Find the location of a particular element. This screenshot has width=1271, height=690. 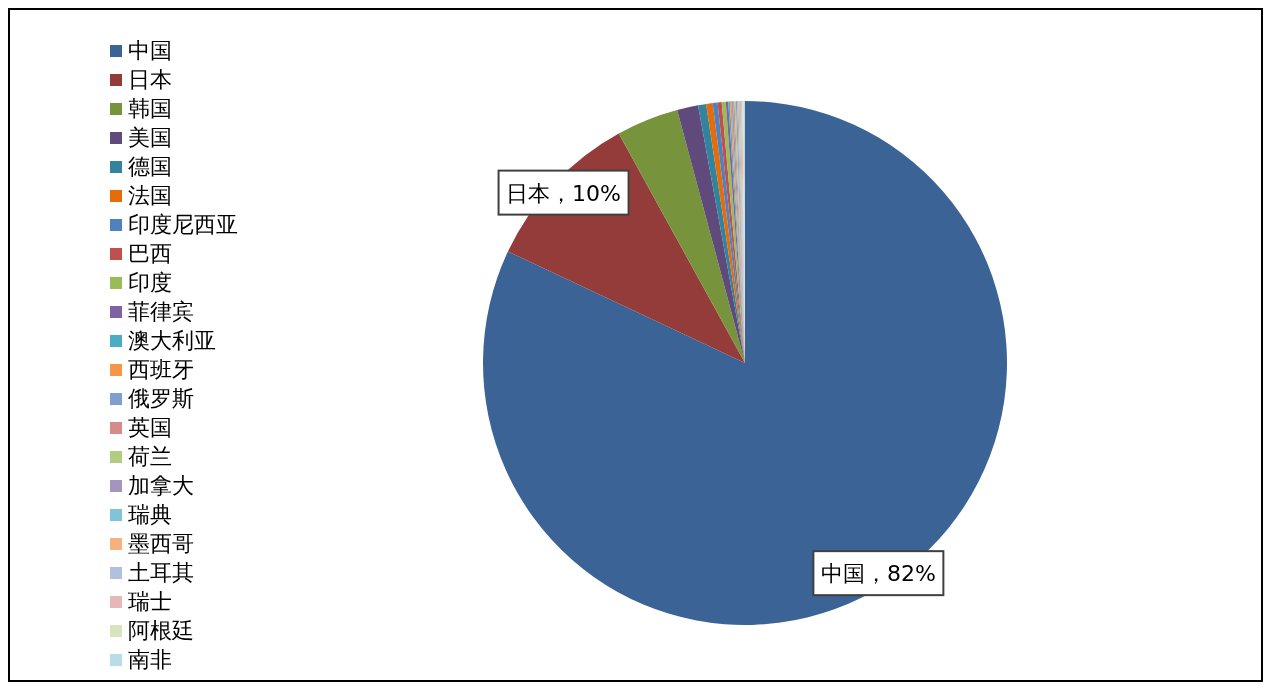

legend-label: 加拿大 is located at coordinates (161, 486).